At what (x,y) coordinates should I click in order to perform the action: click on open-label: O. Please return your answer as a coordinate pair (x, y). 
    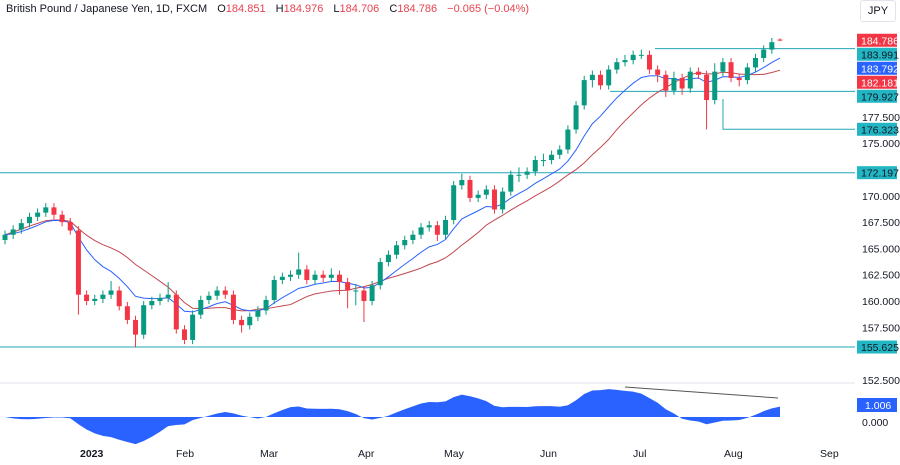
    Looking at the image, I should click on (221, 9).